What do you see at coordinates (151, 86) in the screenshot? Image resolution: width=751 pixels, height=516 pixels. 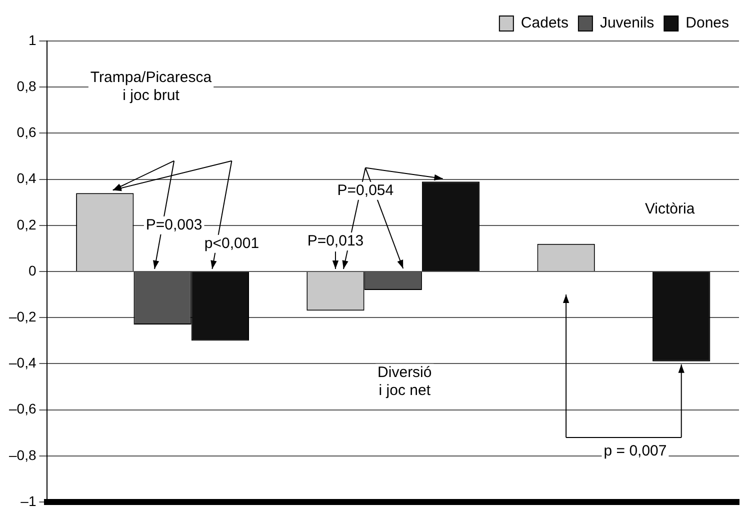 I see `annotation: Trampa/Picaresca i joc brut` at bounding box center [151, 86].